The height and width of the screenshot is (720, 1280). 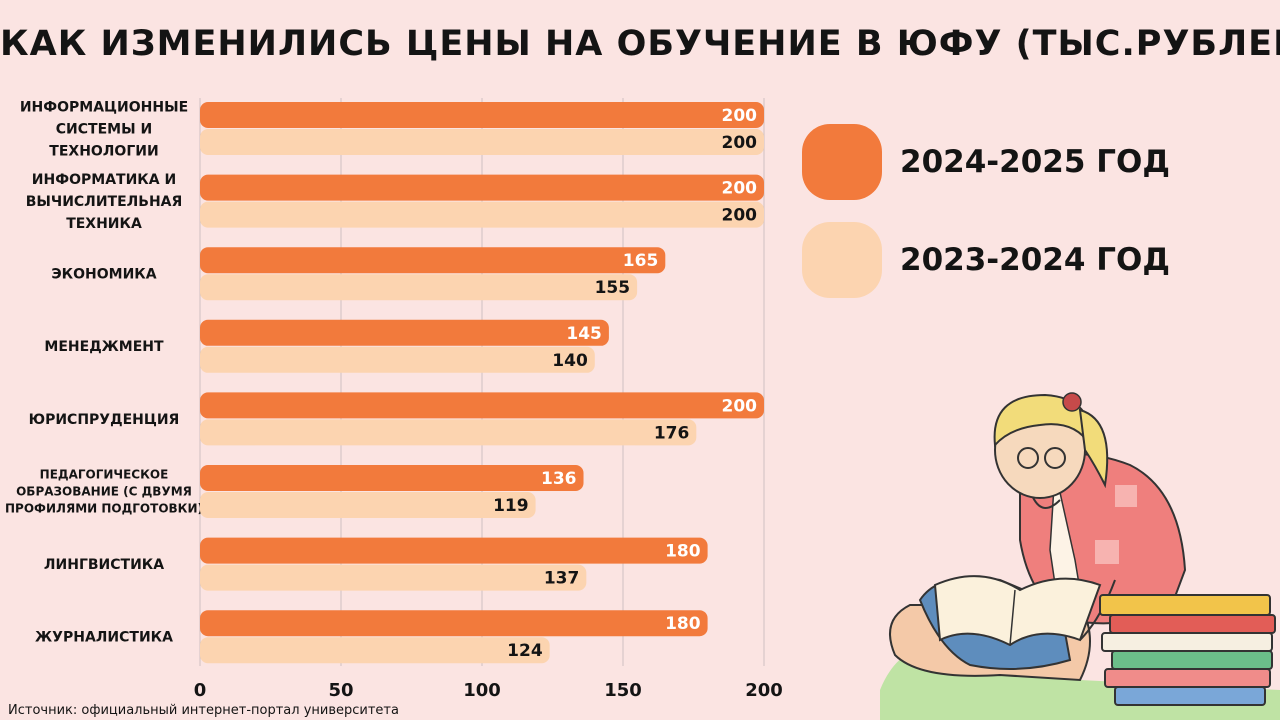 I want to click on value-label-s1-c1: 200, so click(x=740, y=216).